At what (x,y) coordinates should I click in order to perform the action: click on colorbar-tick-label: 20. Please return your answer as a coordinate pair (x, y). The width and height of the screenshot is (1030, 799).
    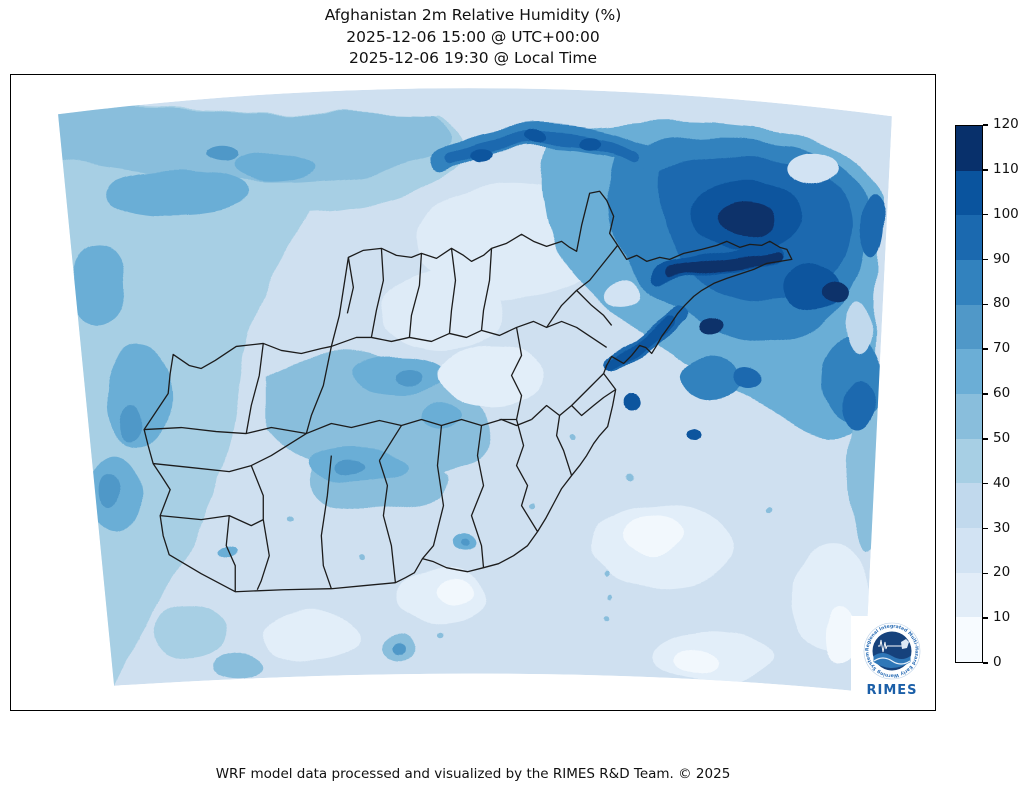
    Looking at the image, I should click on (1002, 572).